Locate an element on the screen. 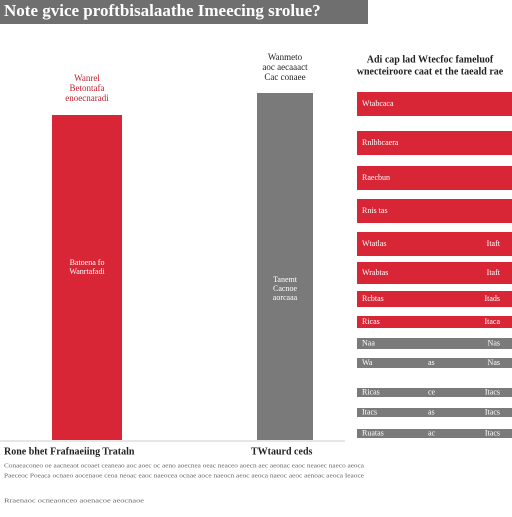  row-label: Itacs is located at coordinates (369, 411).